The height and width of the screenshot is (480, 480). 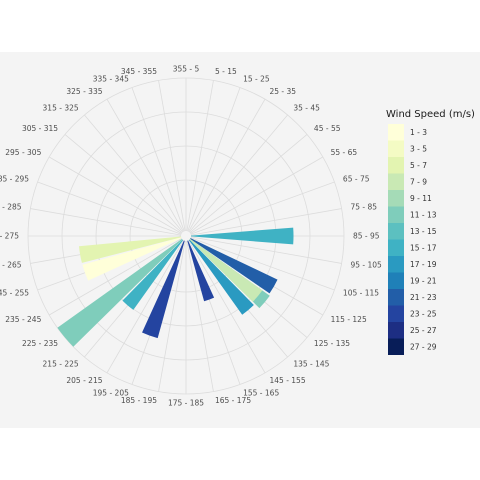 I want to click on legend-label: 13 - 15, so click(x=423, y=231).